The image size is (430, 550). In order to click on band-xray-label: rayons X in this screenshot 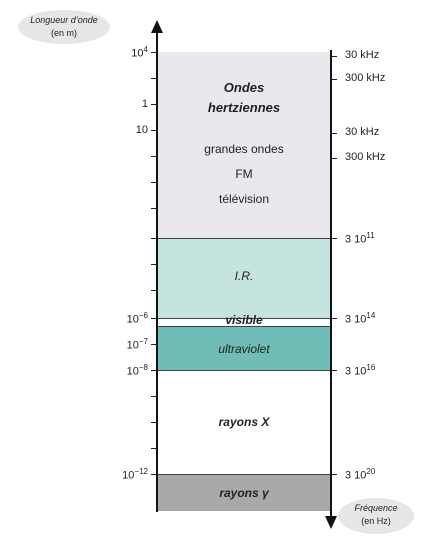, I will do `click(244, 422)`.